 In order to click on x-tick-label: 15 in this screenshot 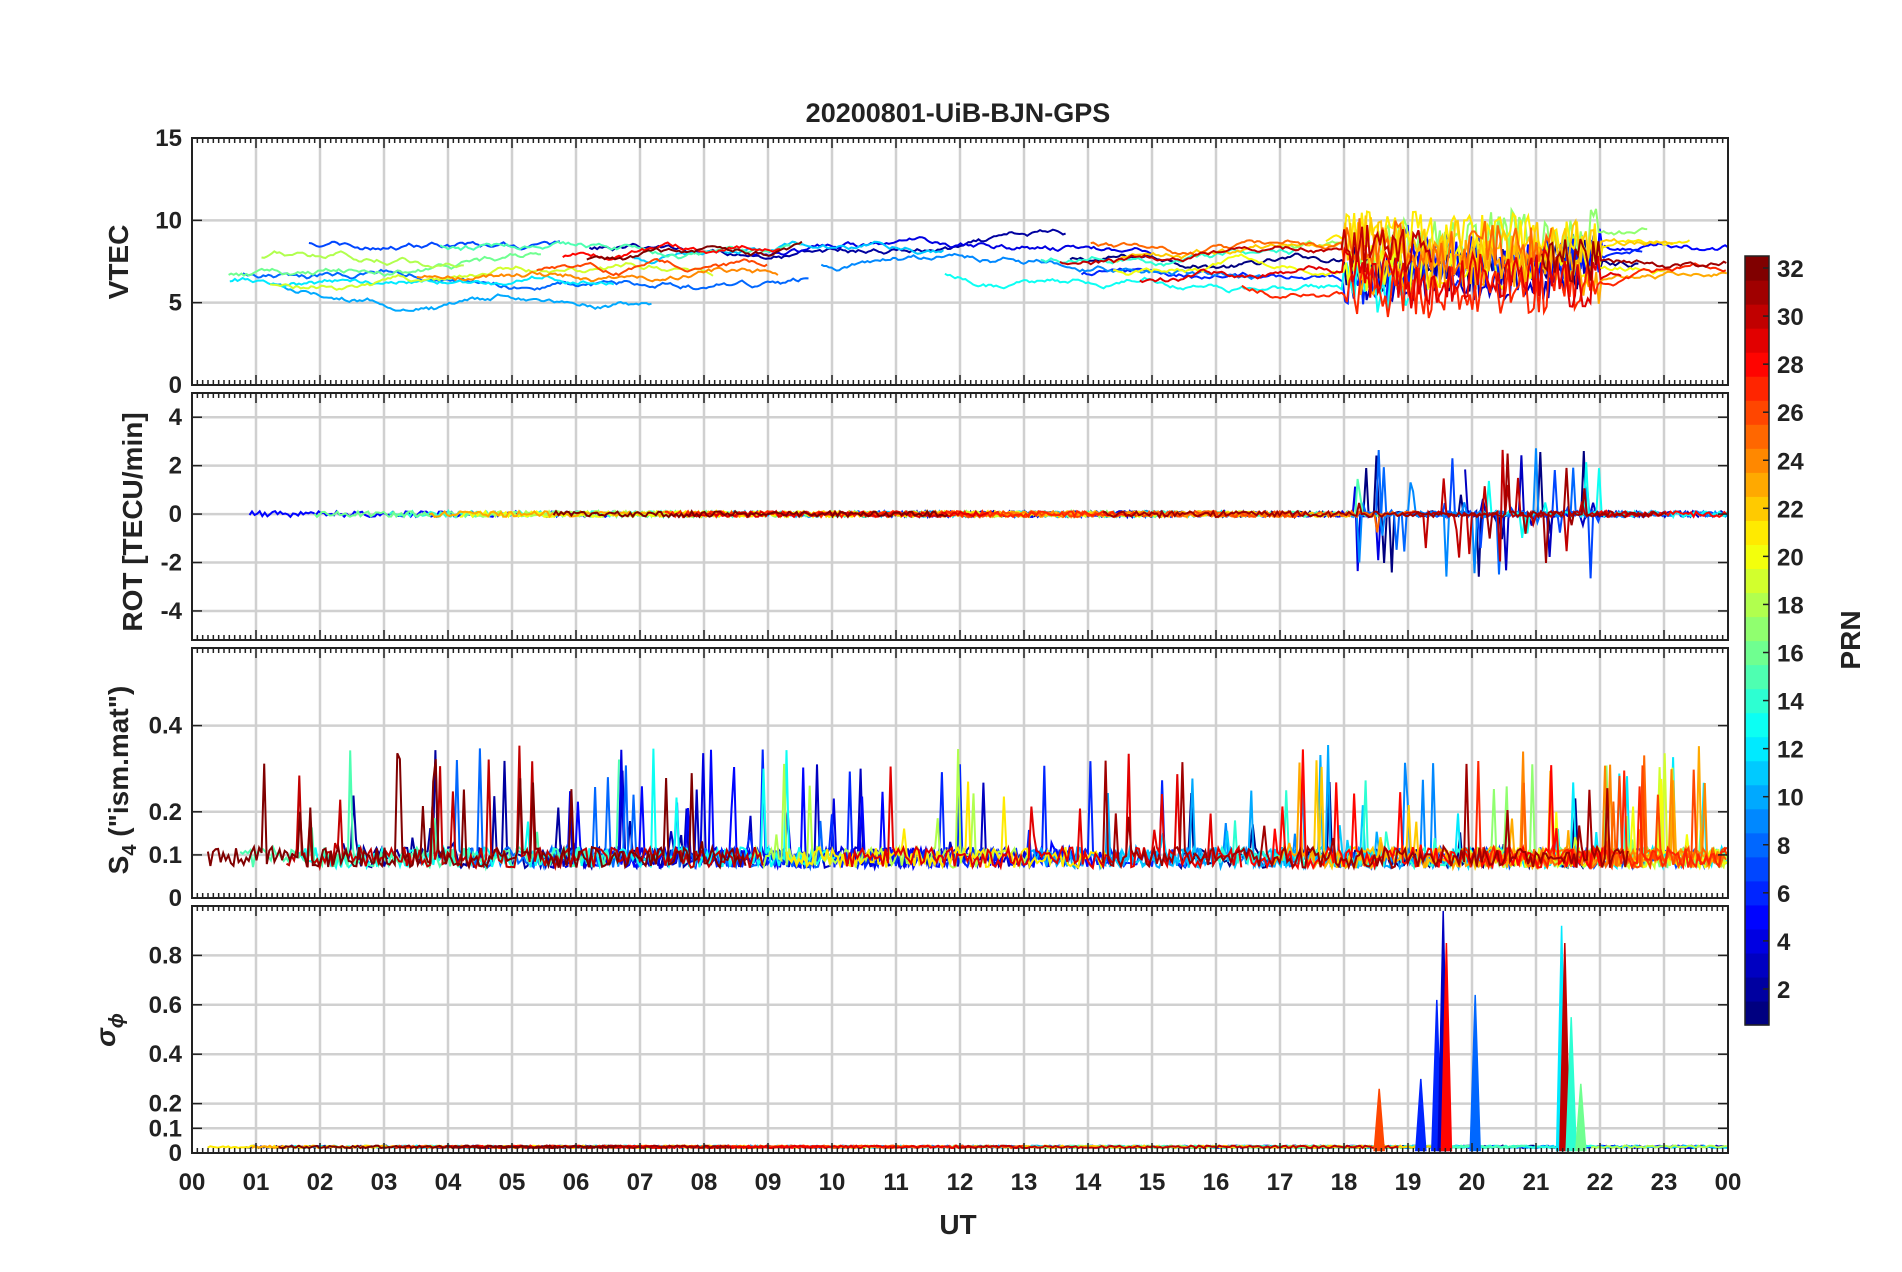, I will do `click(1152, 1182)`.